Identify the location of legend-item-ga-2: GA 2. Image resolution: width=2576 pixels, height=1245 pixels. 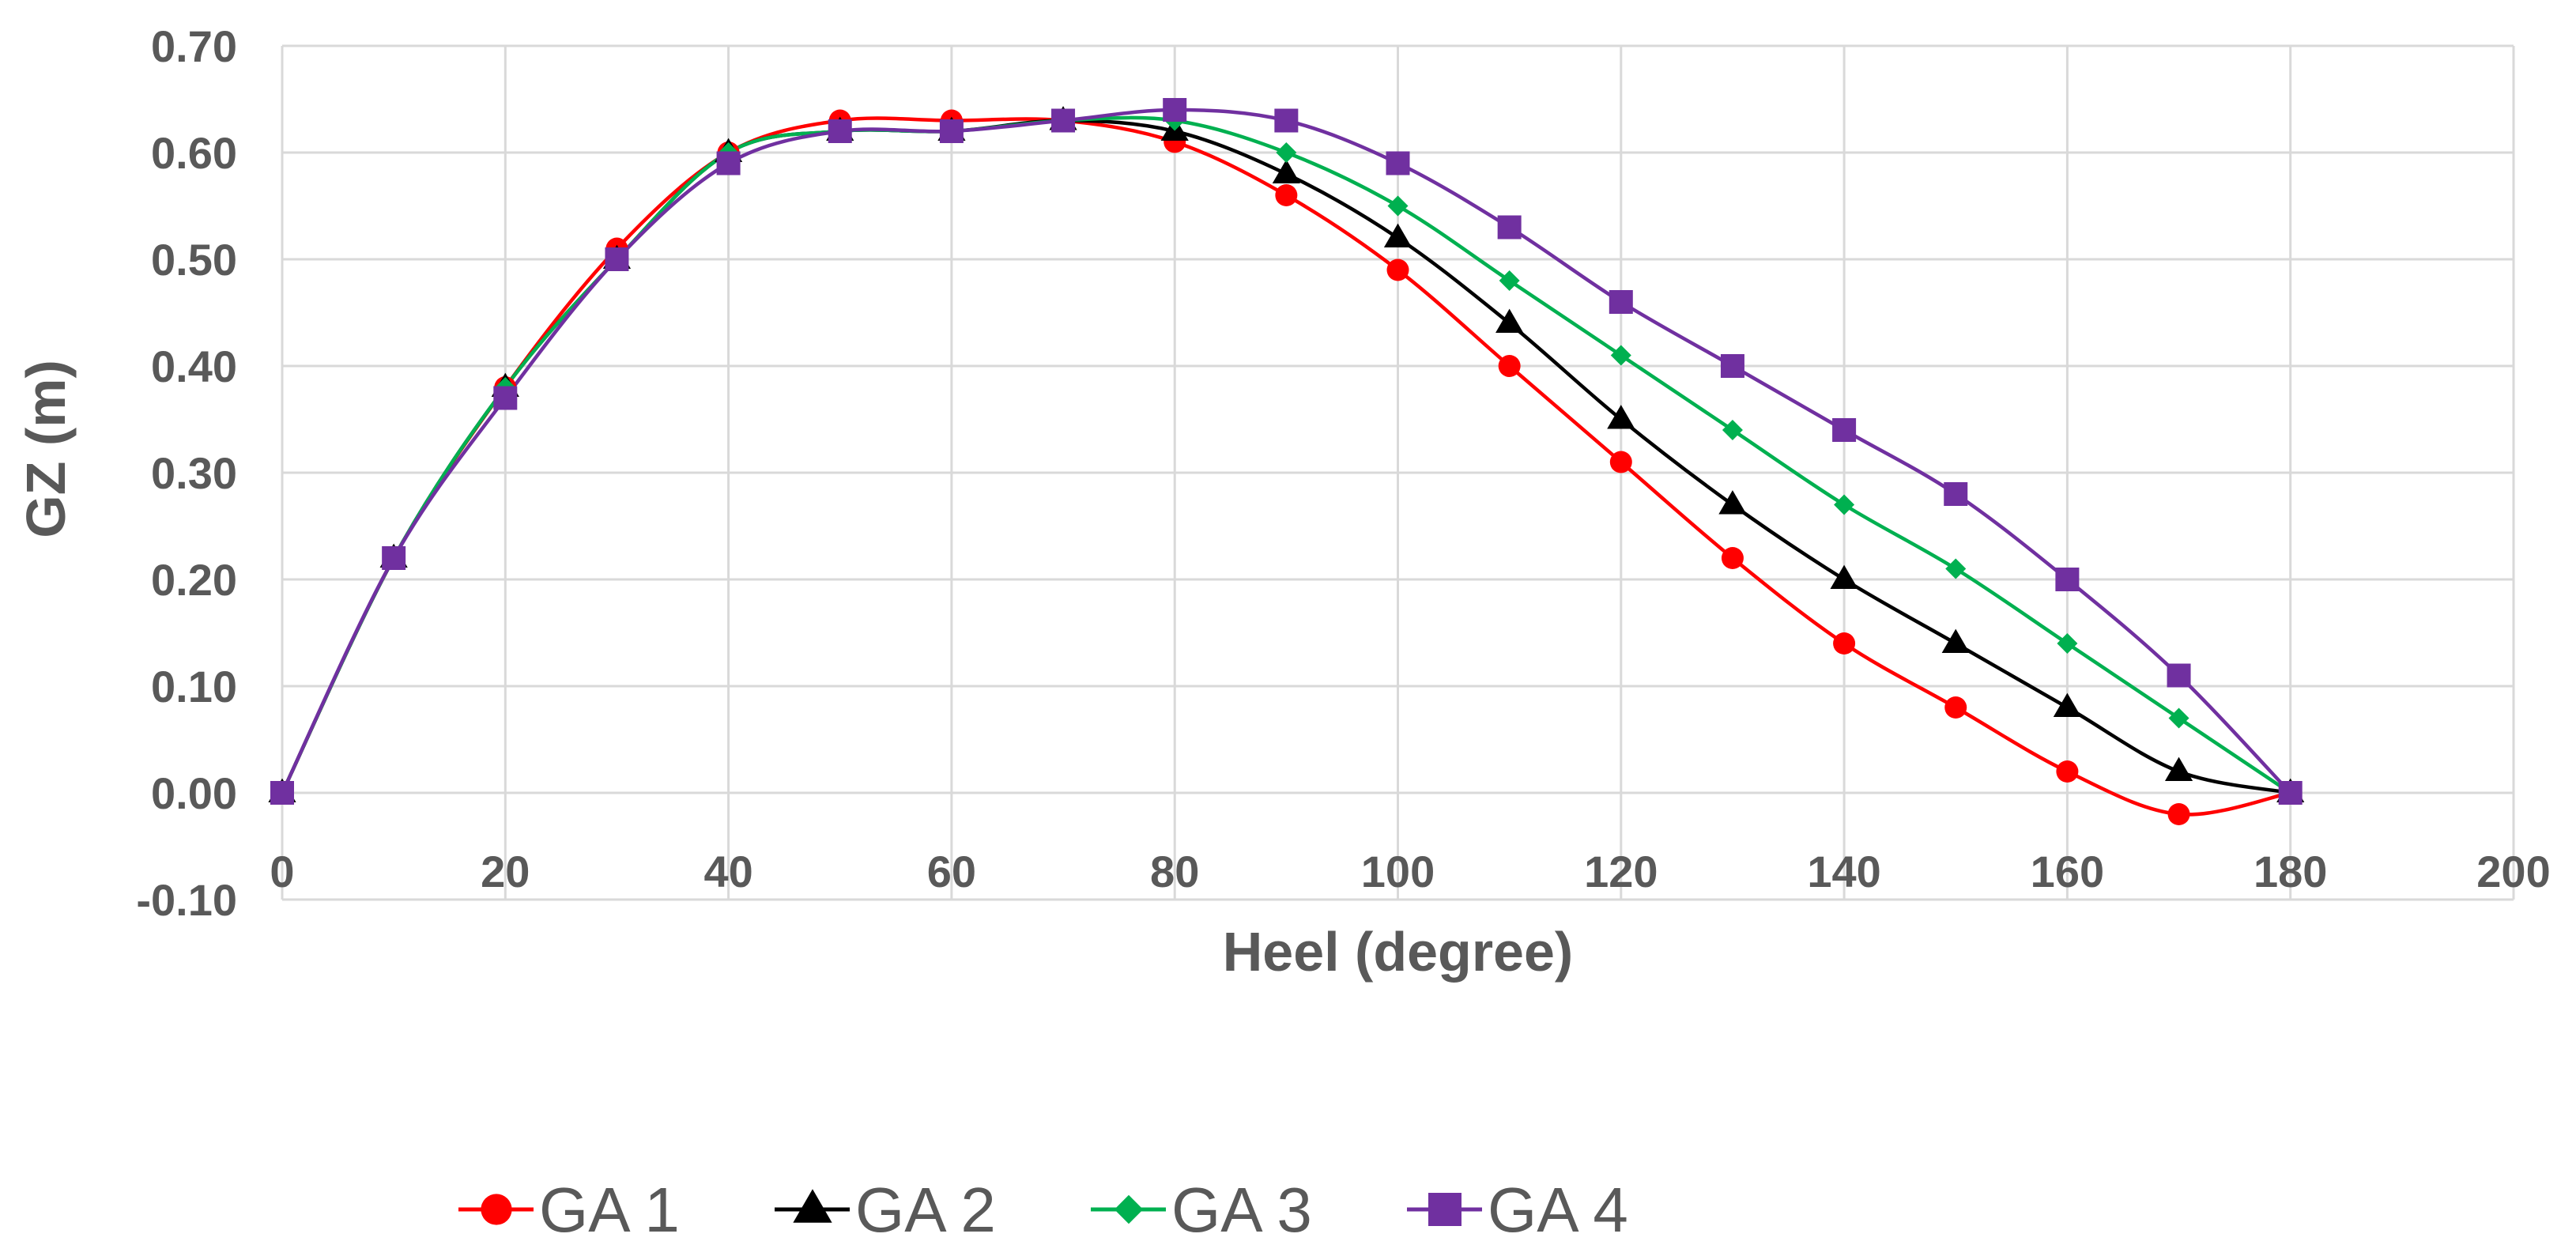
(885, 1210).